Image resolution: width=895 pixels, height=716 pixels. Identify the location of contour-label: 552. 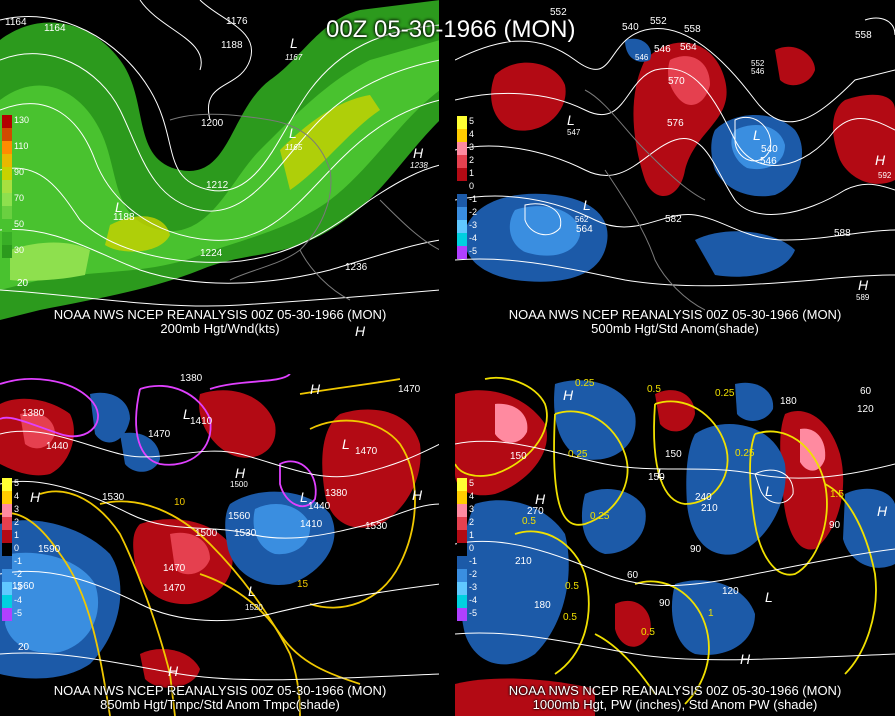
(758, 63).